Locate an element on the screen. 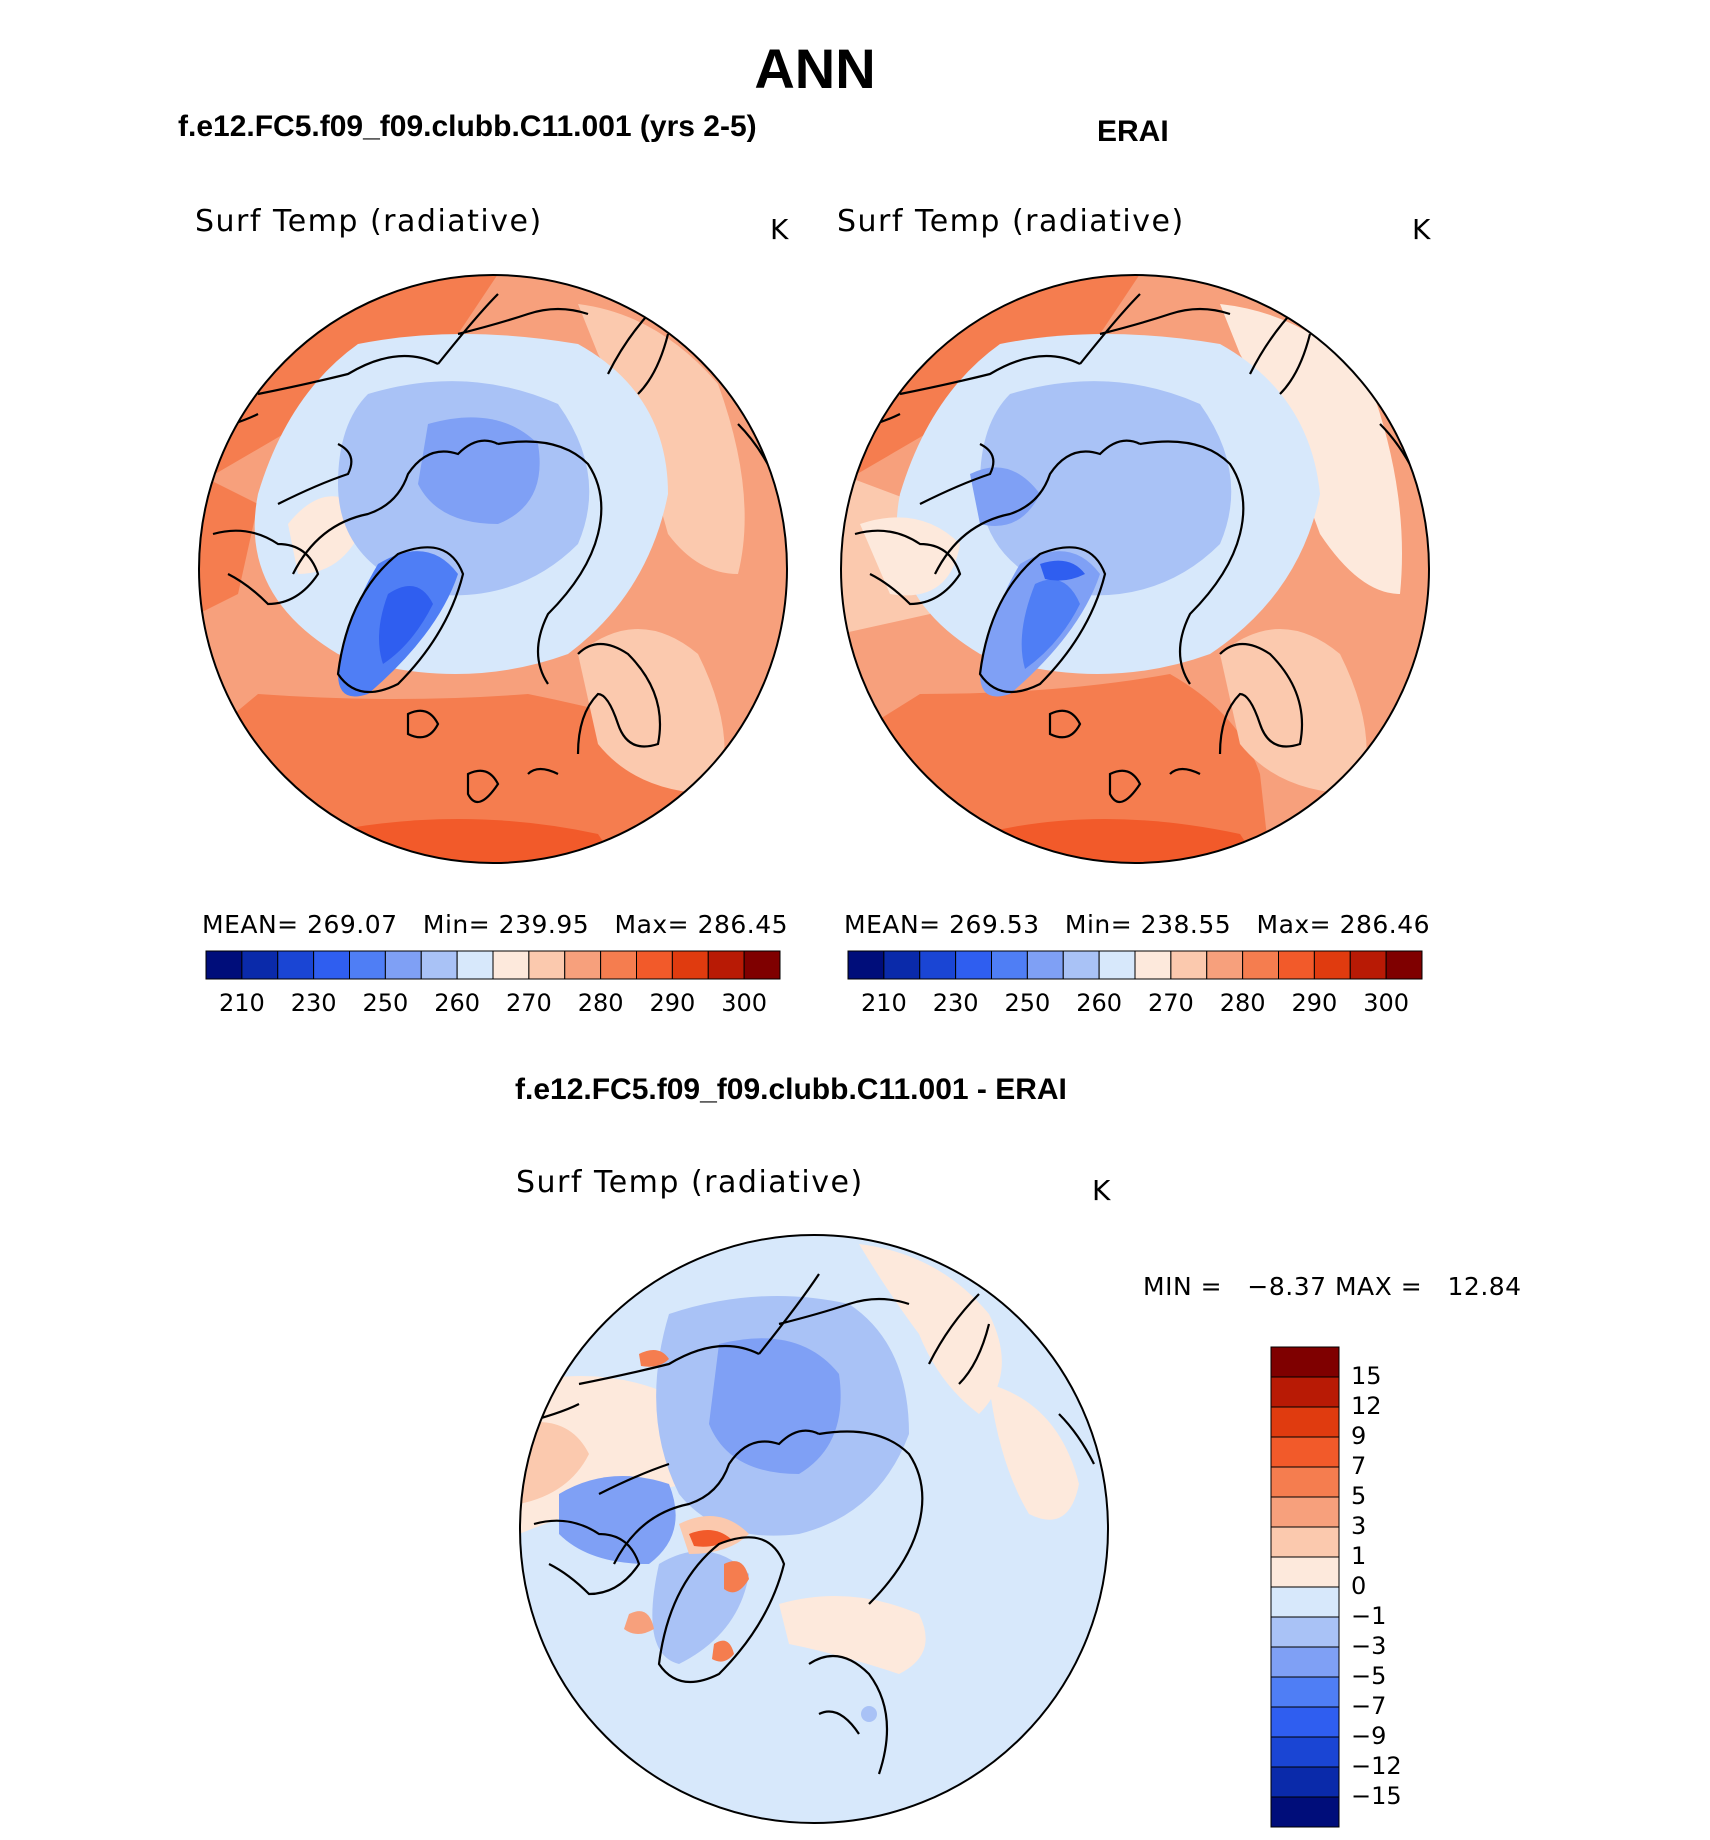 The height and width of the screenshot is (1840, 1710). colorbar-tick-label: −5 is located at coordinates (1369, 1676).